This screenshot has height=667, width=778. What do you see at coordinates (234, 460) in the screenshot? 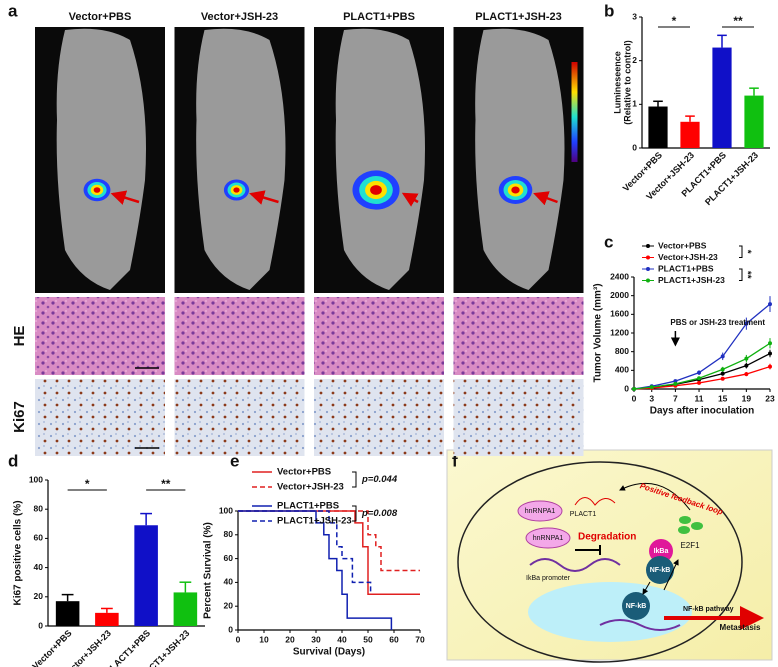
I see `panel-label: e` at bounding box center [234, 460].